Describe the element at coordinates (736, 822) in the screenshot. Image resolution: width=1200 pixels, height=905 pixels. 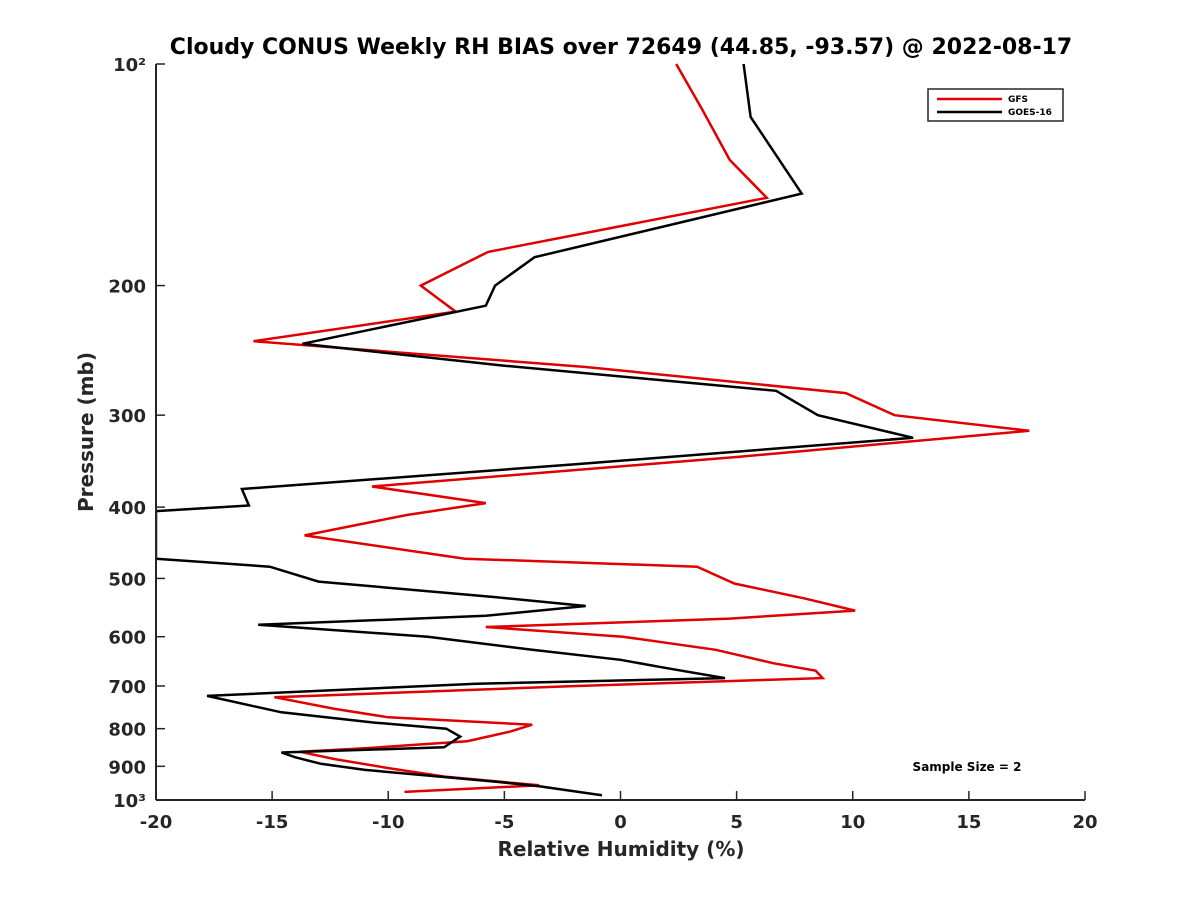
I see `x-tick-label: 5` at that location.